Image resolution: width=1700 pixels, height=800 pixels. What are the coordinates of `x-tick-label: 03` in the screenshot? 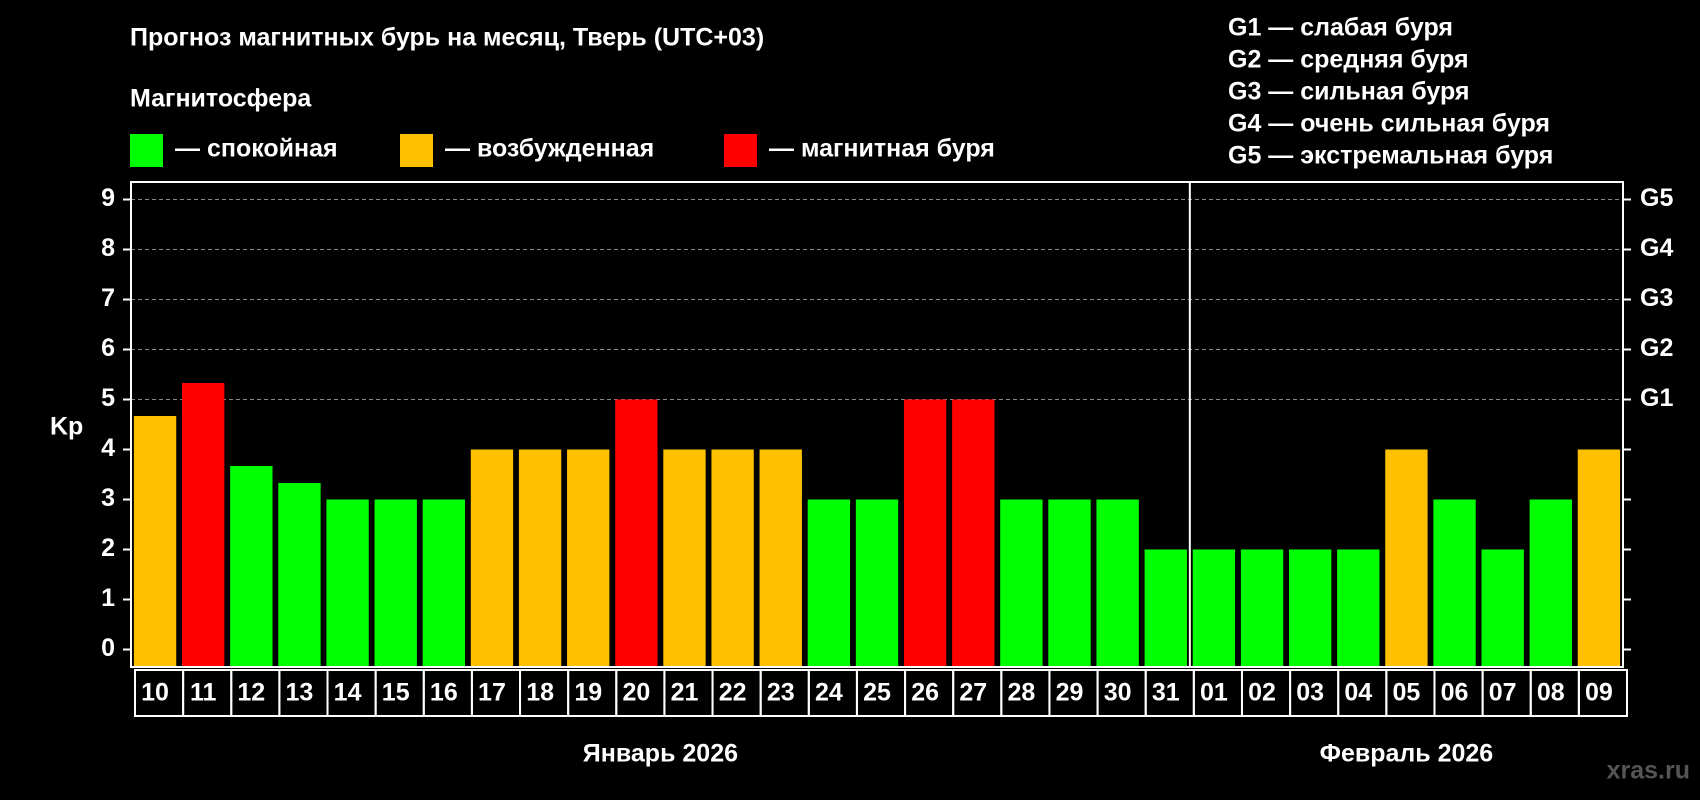 It's located at (1310, 693).